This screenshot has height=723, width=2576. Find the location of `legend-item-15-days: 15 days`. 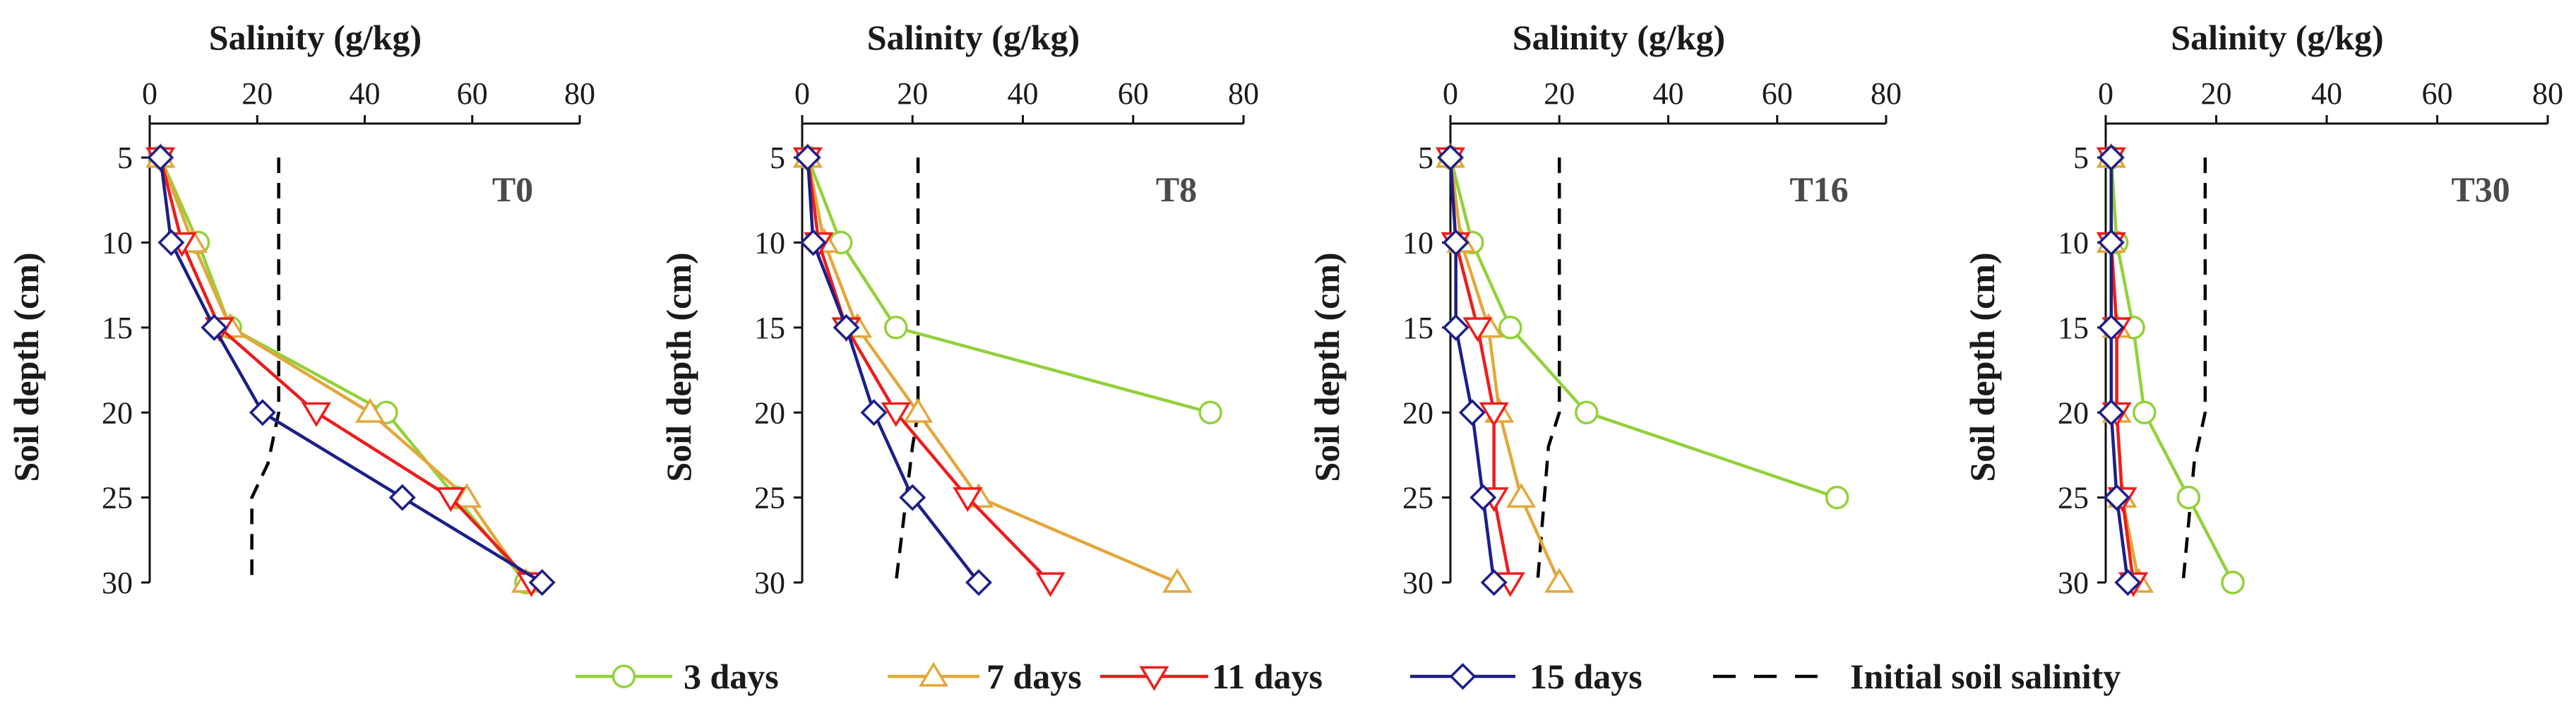

legend-item-15-days: 15 days is located at coordinates (1526, 676).